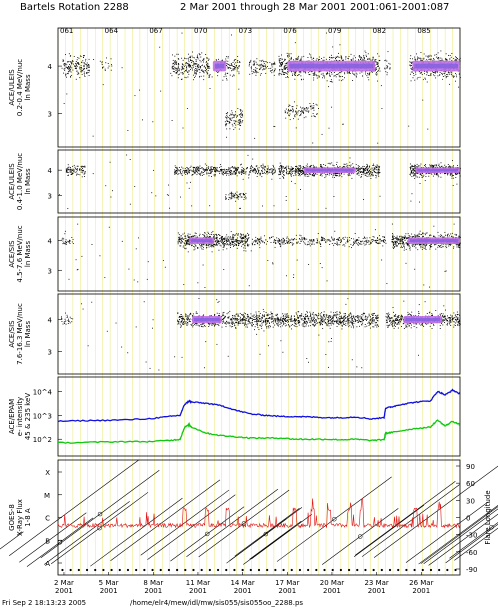 The height and width of the screenshot is (610, 498). Describe the element at coordinates (263, 7) in the screenshot. I see `title-daterange: 2 Mar 2001 through 28 Mar 2001` at that location.